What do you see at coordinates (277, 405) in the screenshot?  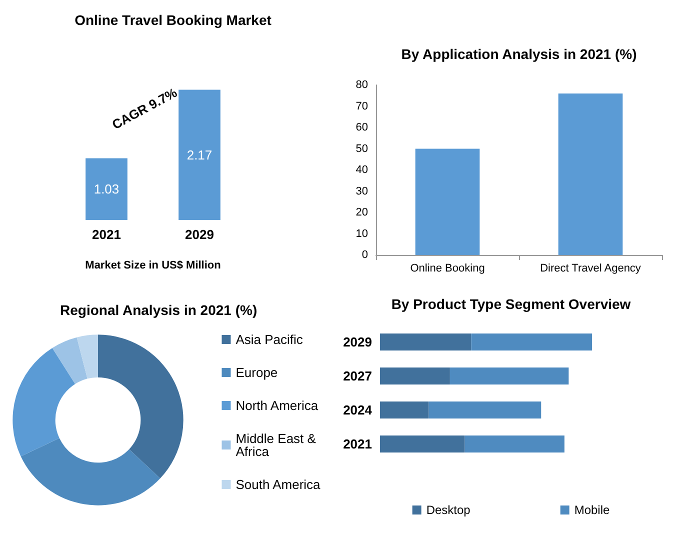 I see `legend-label: North America` at bounding box center [277, 405].